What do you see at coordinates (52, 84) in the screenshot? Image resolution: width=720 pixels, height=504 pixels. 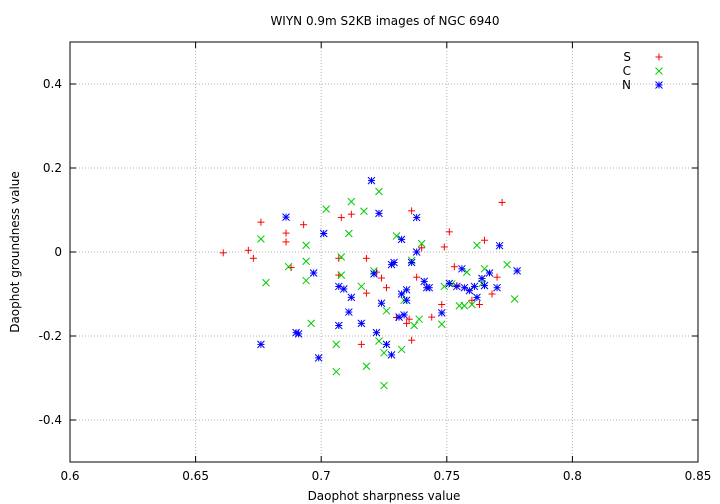 I see `y-tick-label: 0.4` at bounding box center [52, 84].